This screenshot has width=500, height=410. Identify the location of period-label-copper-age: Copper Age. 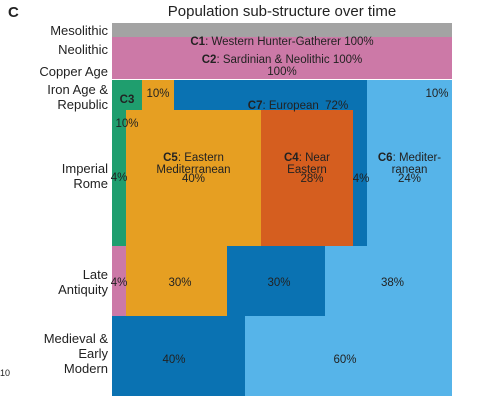
(73, 71).